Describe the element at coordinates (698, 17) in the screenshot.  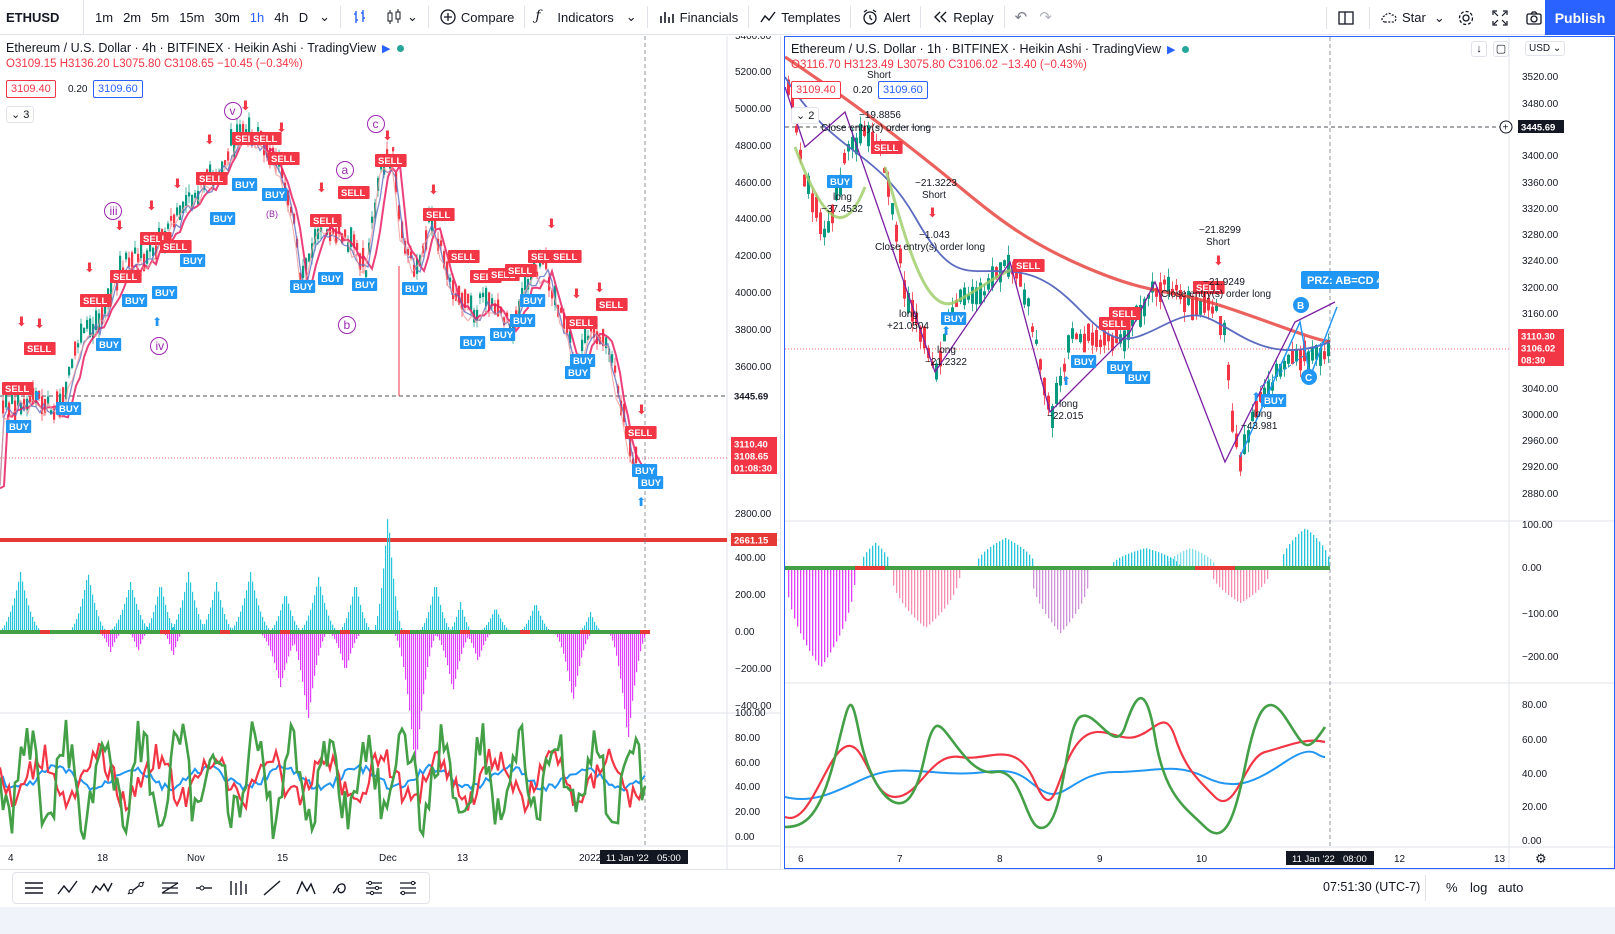
I see `financials-button: Financials` at that location.